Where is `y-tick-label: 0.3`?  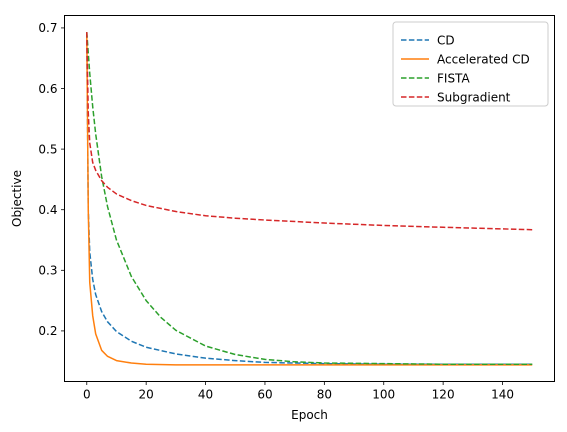 y-tick-label: 0.3 is located at coordinates (47, 271).